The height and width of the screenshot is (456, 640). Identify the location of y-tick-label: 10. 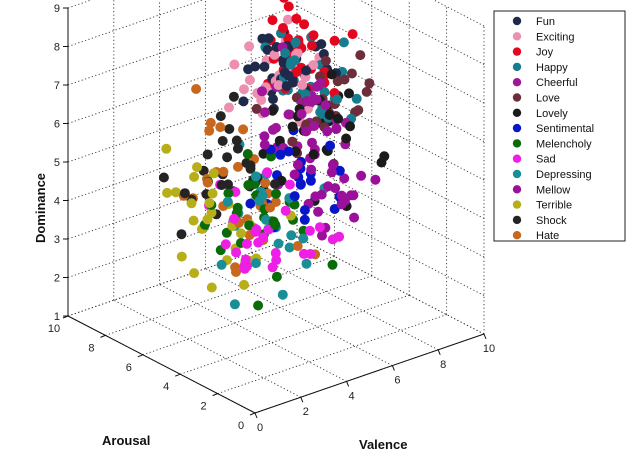
(54, 329).